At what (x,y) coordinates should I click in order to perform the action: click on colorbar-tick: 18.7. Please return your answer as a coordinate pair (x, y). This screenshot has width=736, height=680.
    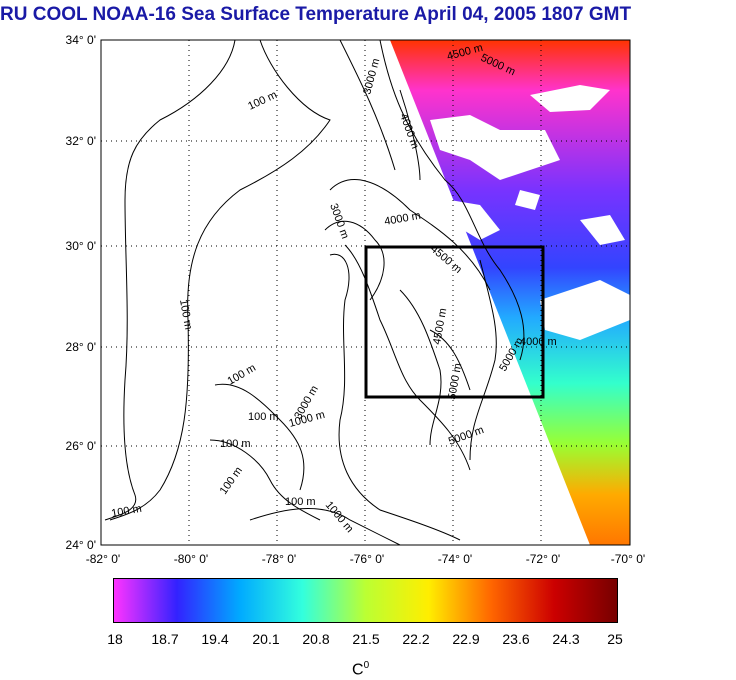
    Looking at the image, I should click on (165, 639).